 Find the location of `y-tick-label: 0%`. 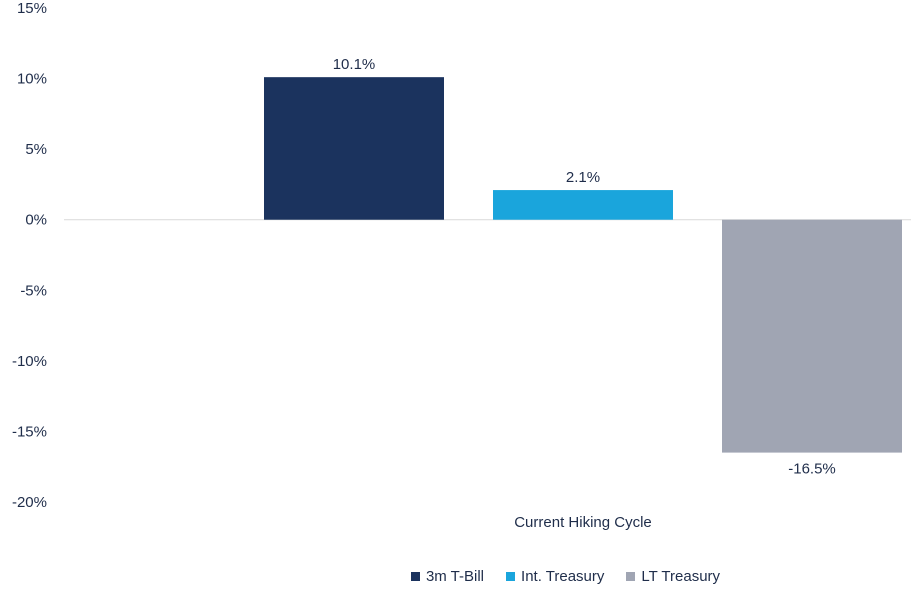

y-tick-label: 0% is located at coordinates (36, 220).